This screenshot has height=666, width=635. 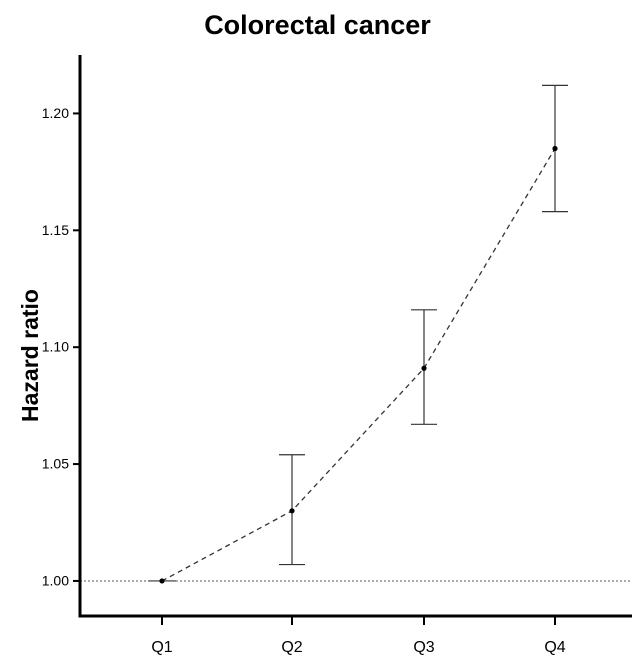 What do you see at coordinates (554, 647) in the screenshot?
I see `x-tick-label: Q4` at bounding box center [554, 647].